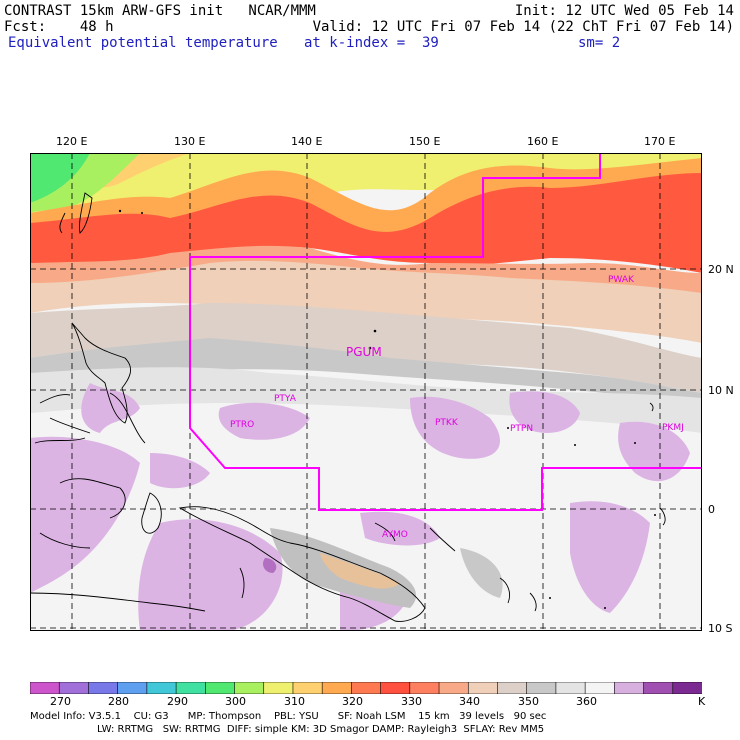 Image resolution: width=740 pixels, height=740 pixels. I want to click on cb-label-280: 280, so click(118, 701).